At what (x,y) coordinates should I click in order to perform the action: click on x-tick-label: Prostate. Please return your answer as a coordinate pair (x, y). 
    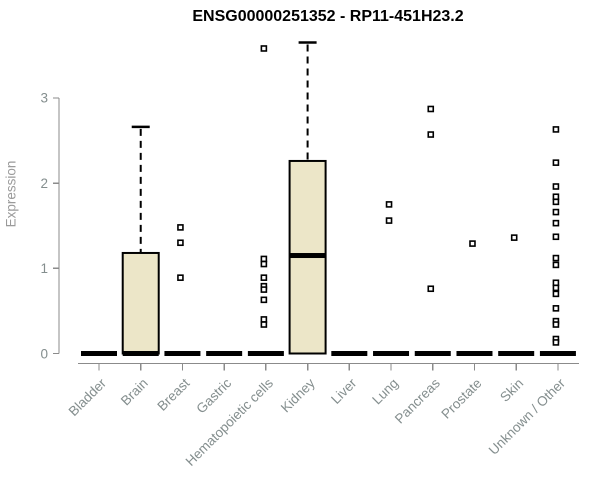
    Looking at the image, I should click on (461, 399).